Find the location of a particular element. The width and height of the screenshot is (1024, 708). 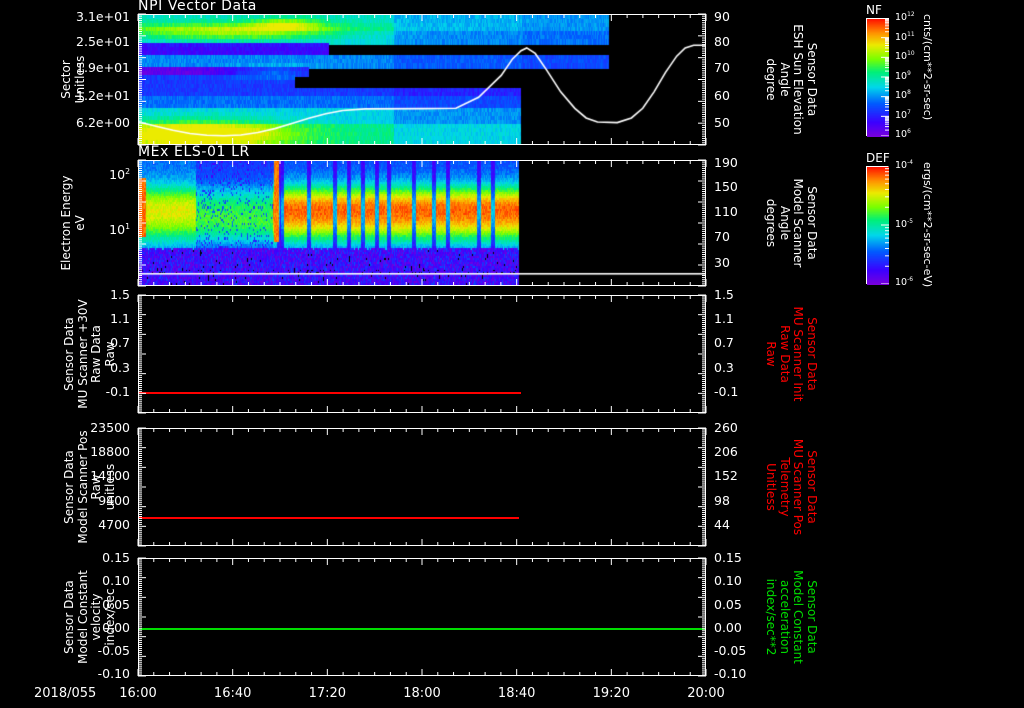

tick-right-npi-vector-data-3: 60 is located at coordinates (722, 95).